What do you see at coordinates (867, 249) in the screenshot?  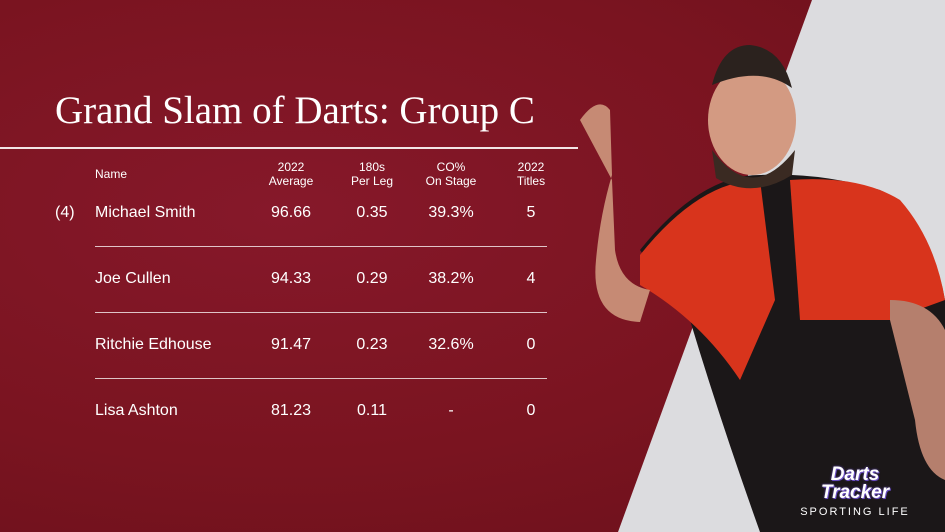 I see `shirt-red-right` at bounding box center [867, 249].